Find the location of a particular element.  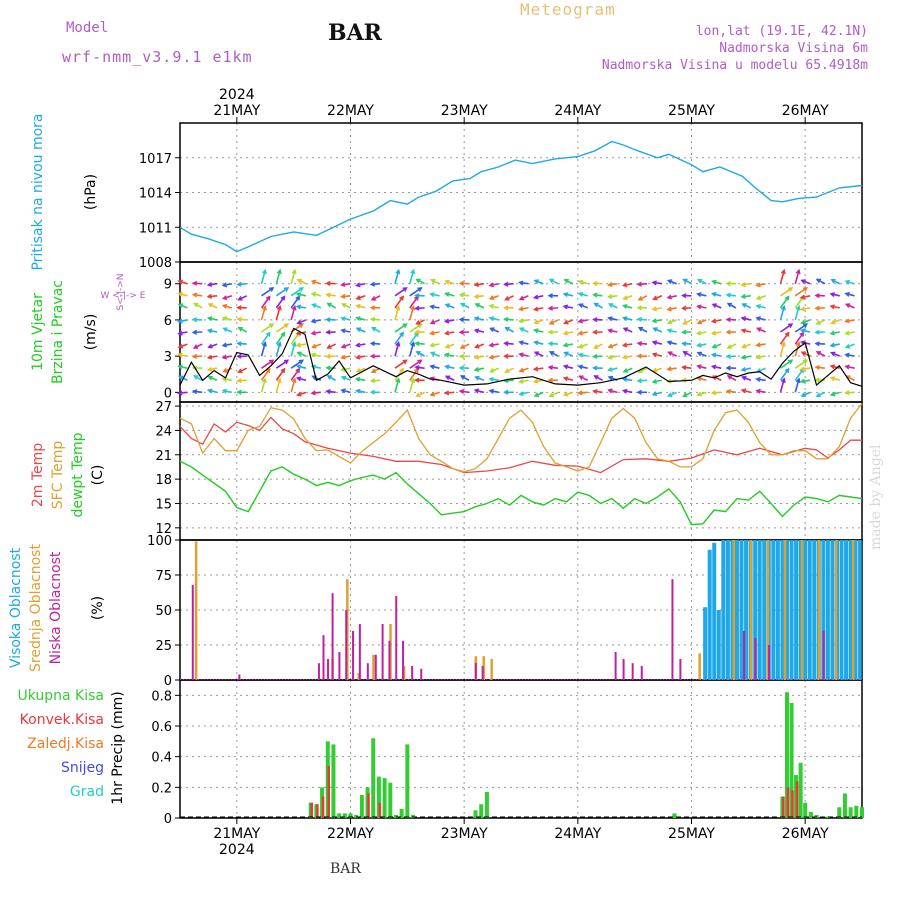

y-tick-label: 0.6 is located at coordinates (161, 727).